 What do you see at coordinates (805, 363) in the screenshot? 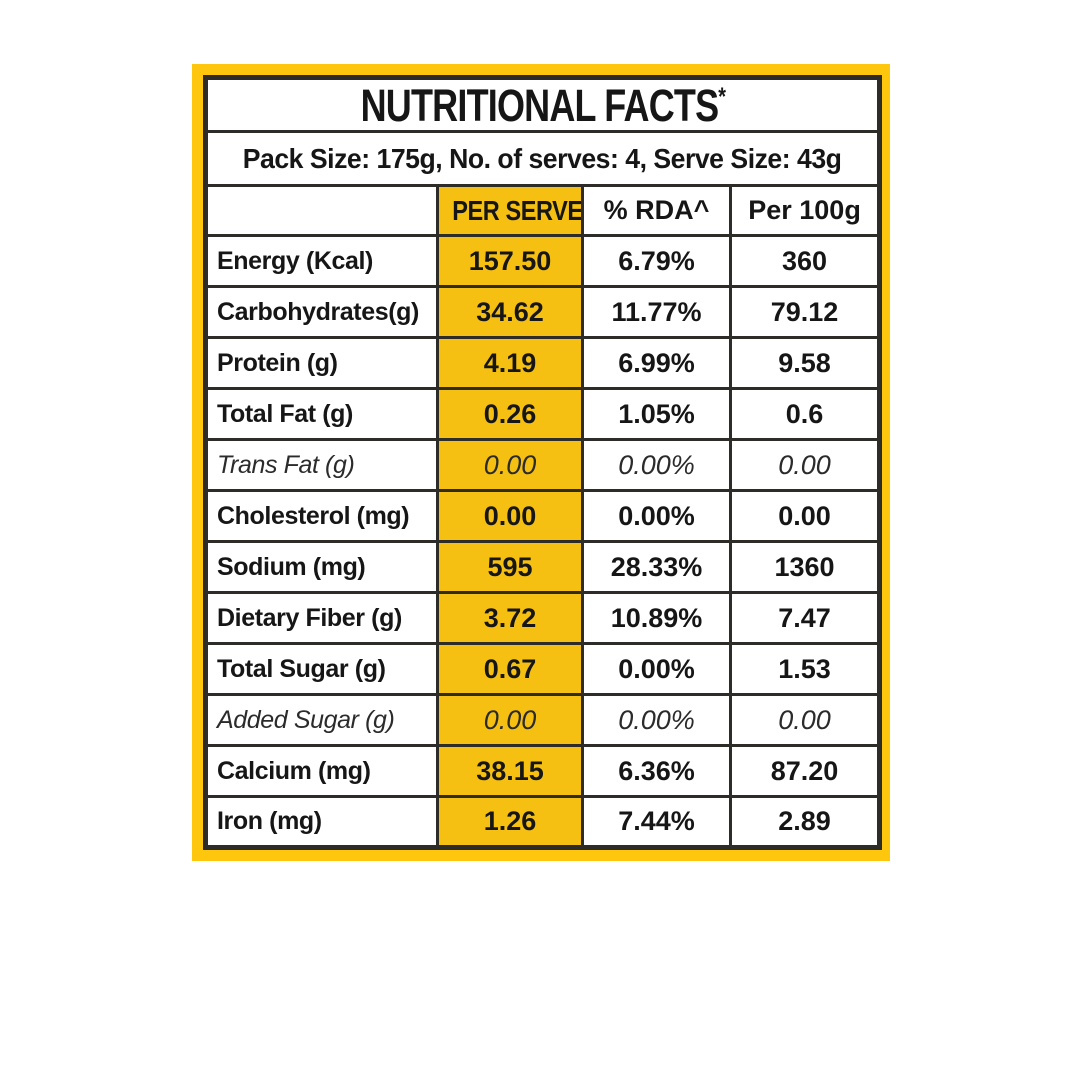
I see `per-100g-value: 9.58` at bounding box center [805, 363].